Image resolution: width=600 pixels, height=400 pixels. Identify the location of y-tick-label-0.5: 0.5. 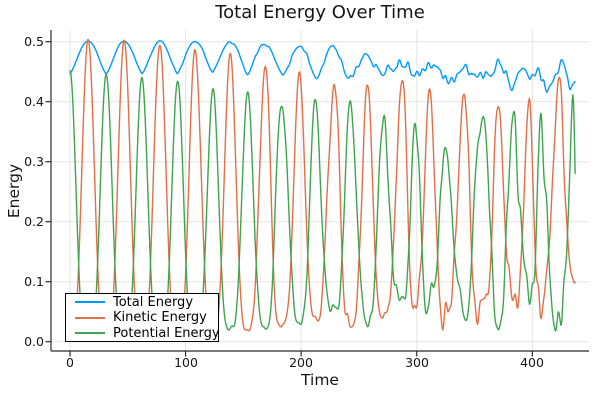
(34, 41).